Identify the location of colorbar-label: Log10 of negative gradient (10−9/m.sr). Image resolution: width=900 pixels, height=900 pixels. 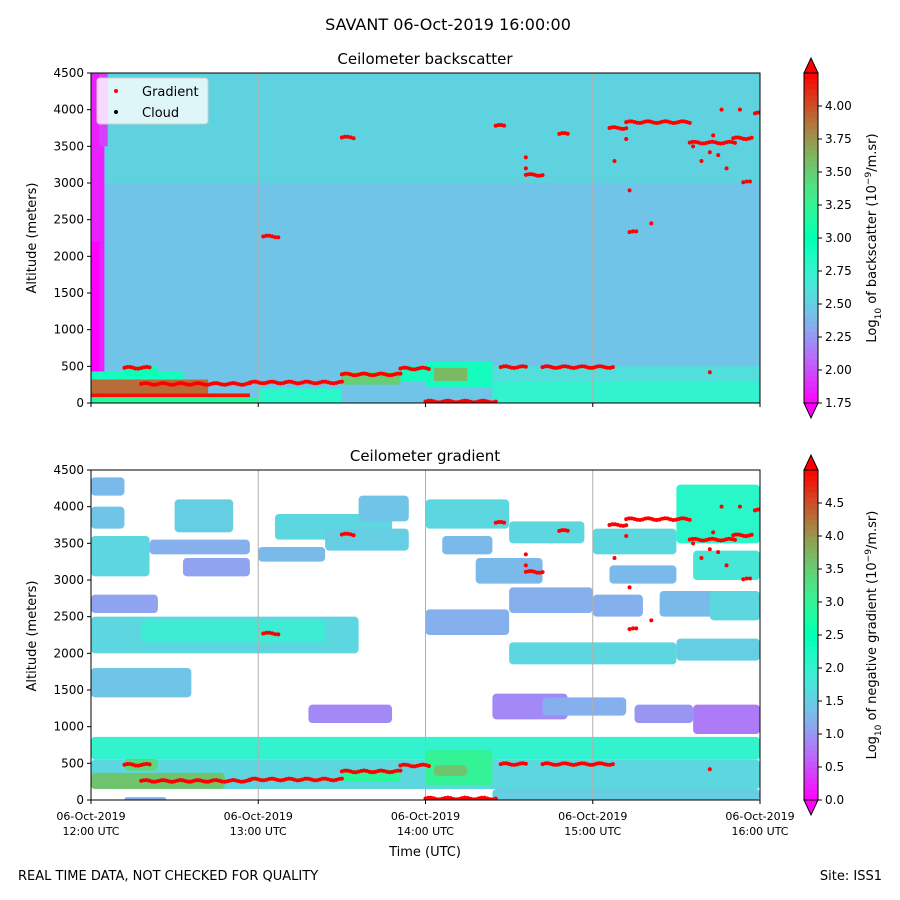
(874, 635).